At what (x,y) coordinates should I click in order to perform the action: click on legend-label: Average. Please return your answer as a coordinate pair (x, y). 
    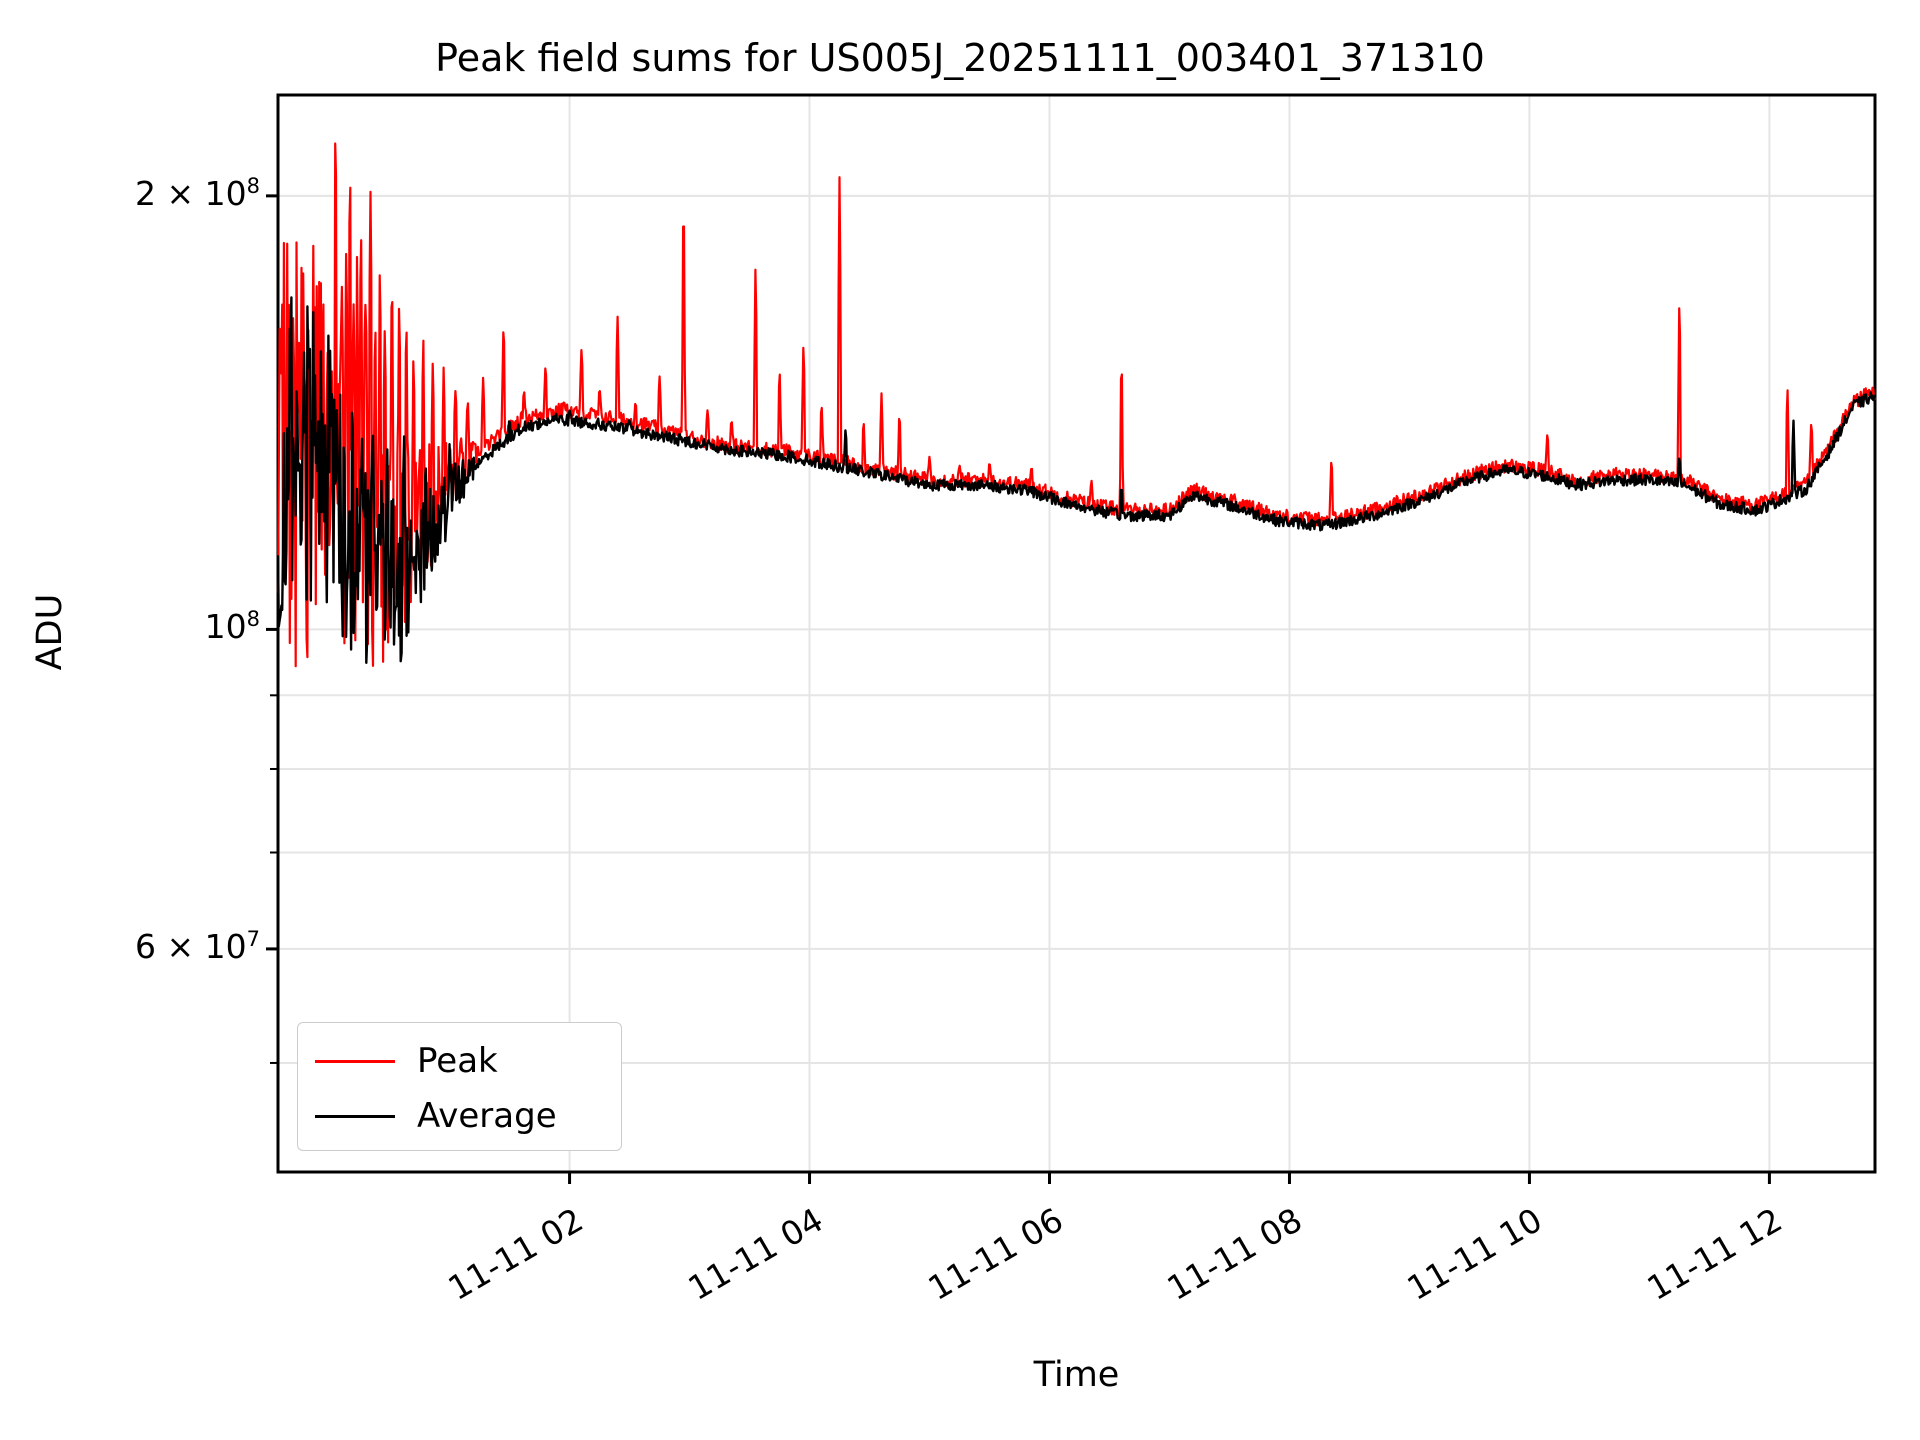
    Looking at the image, I should click on (487, 1116).